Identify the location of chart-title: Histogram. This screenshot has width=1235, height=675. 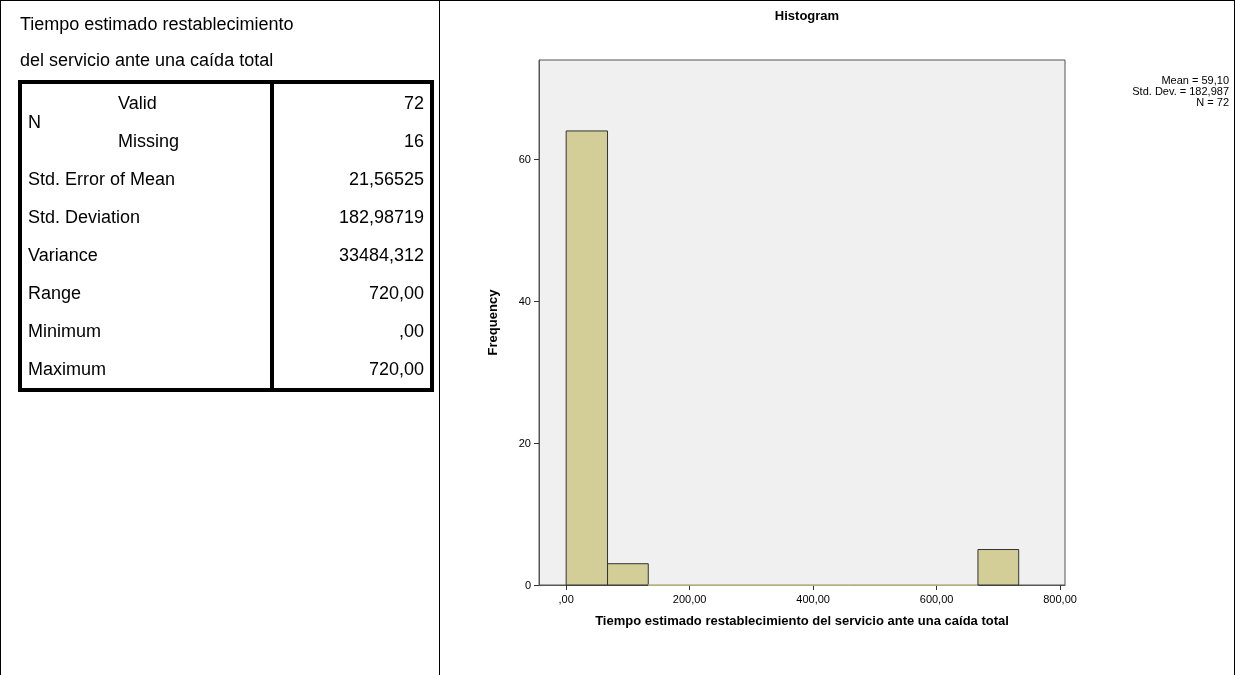
(807, 15).